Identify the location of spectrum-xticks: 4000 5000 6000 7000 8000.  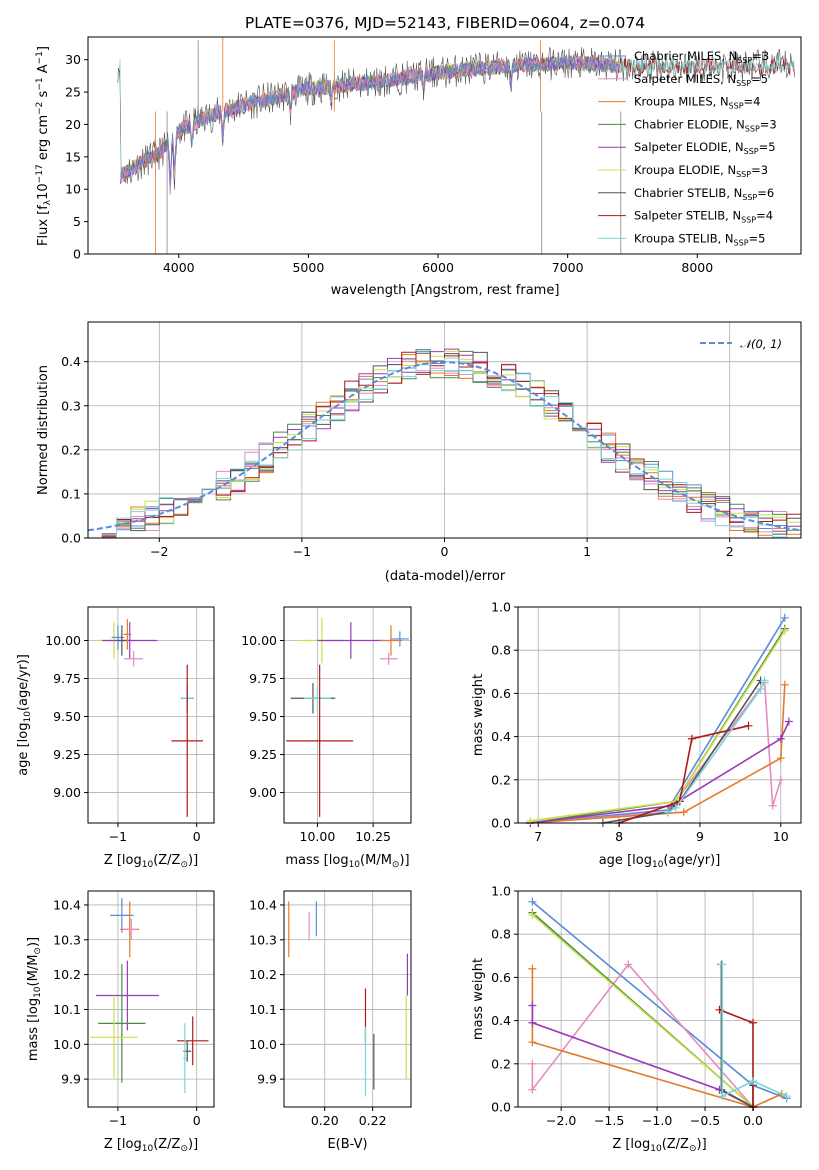
(438, 264).